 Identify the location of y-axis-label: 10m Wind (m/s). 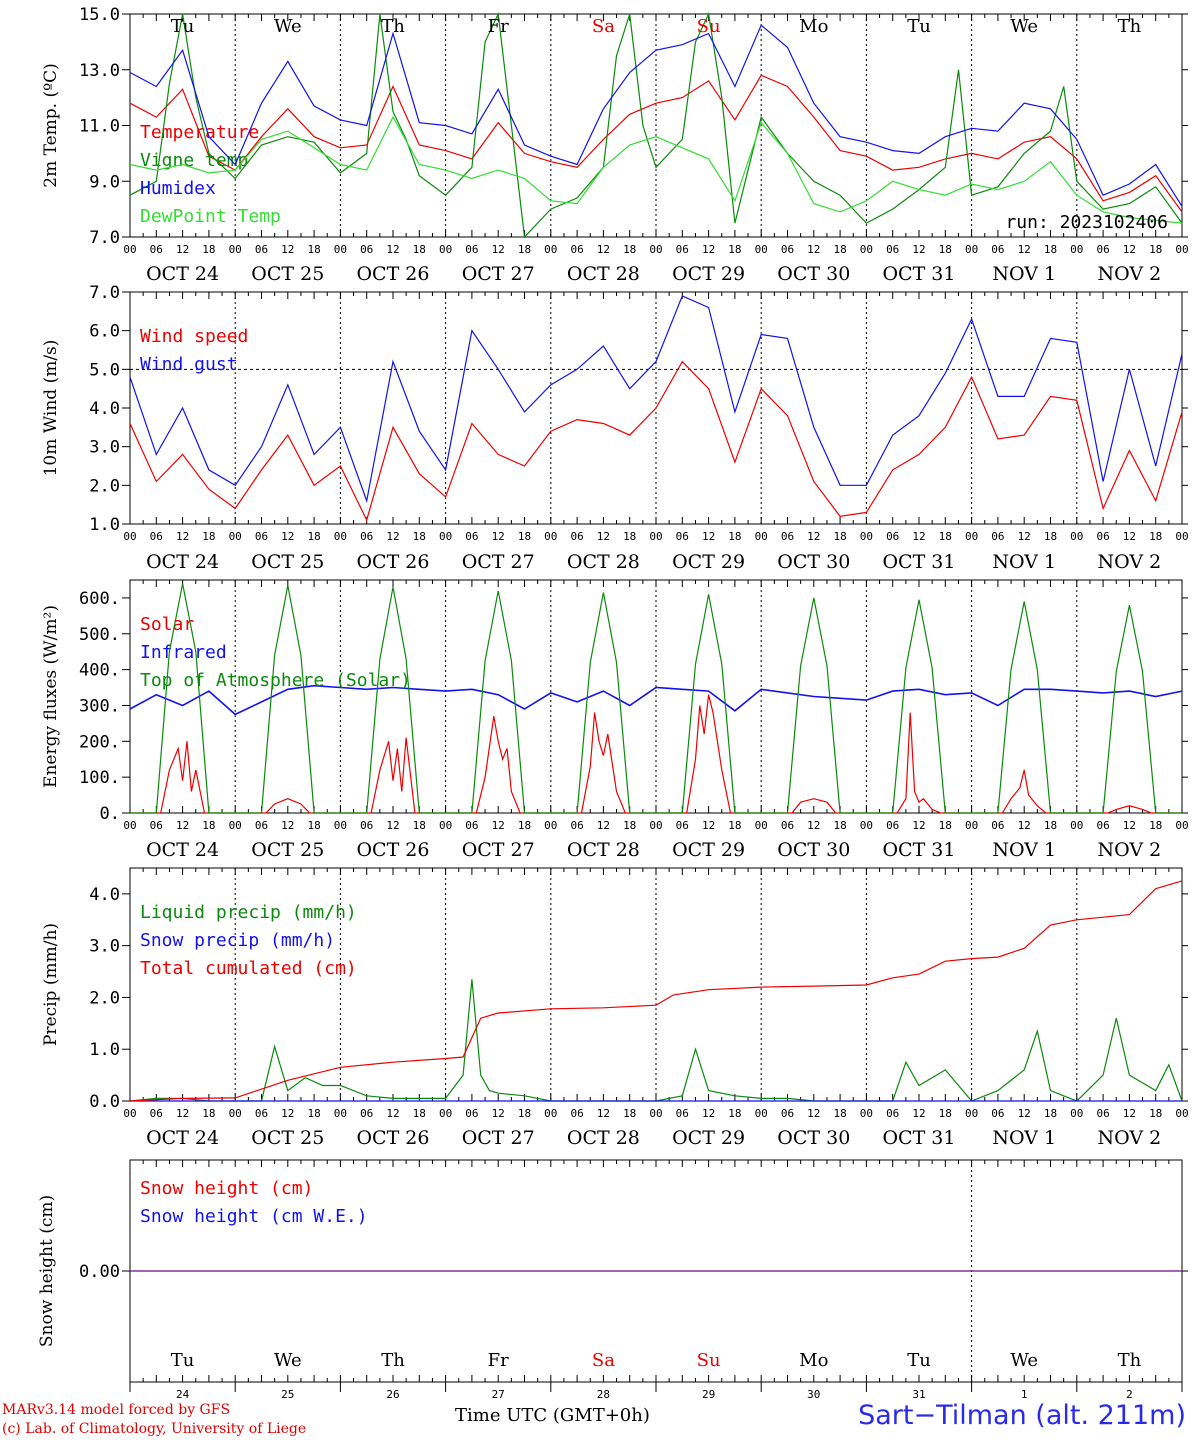
(51, 408).